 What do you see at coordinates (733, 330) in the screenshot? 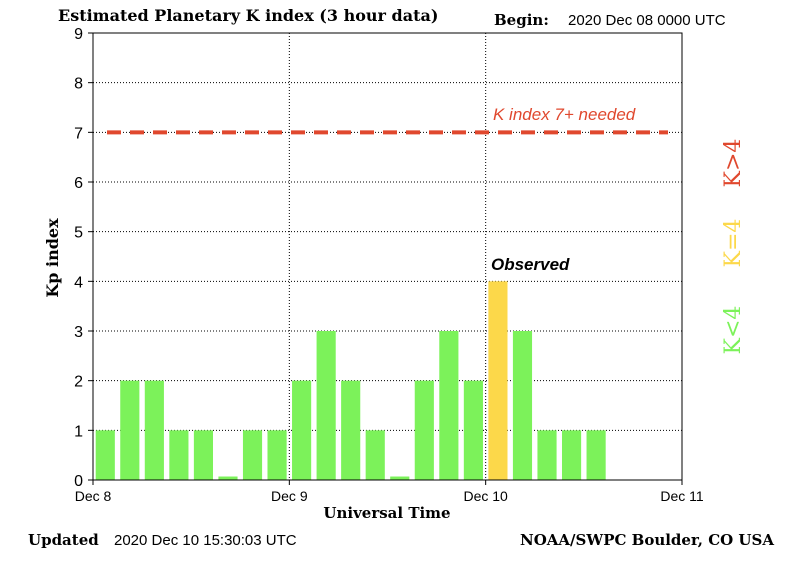
I see `legend-item: K<4` at bounding box center [733, 330].